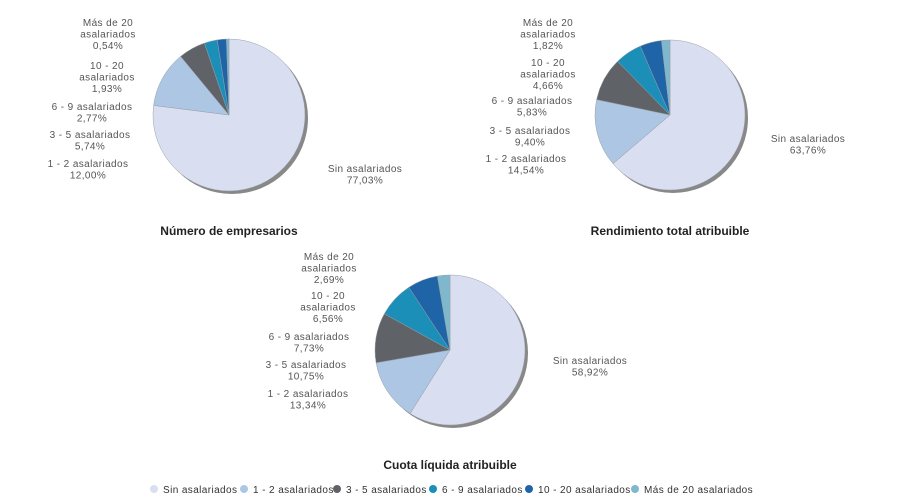 This screenshot has height=500, width=900. I want to click on chart-title: Rendimiento total atribuible, so click(670, 231).